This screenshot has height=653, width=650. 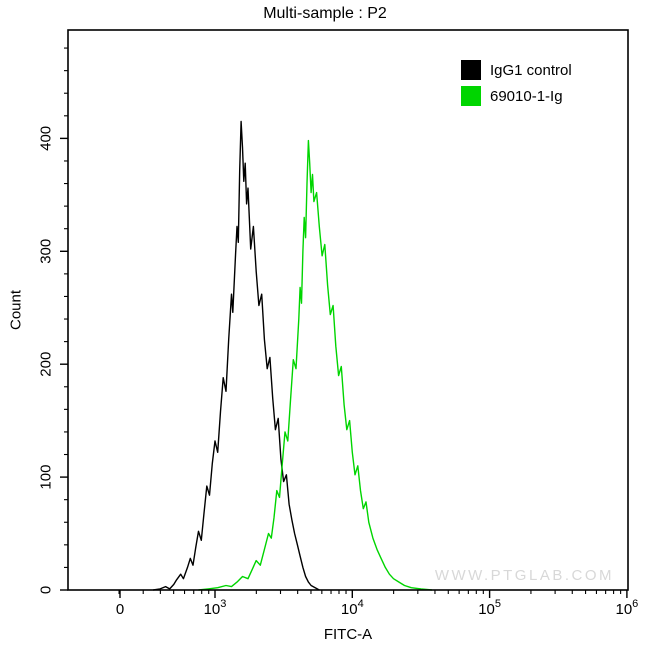 What do you see at coordinates (215, 608) in the screenshot?
I see `x-tick-label: 10³` at bounding box center [215, 608].